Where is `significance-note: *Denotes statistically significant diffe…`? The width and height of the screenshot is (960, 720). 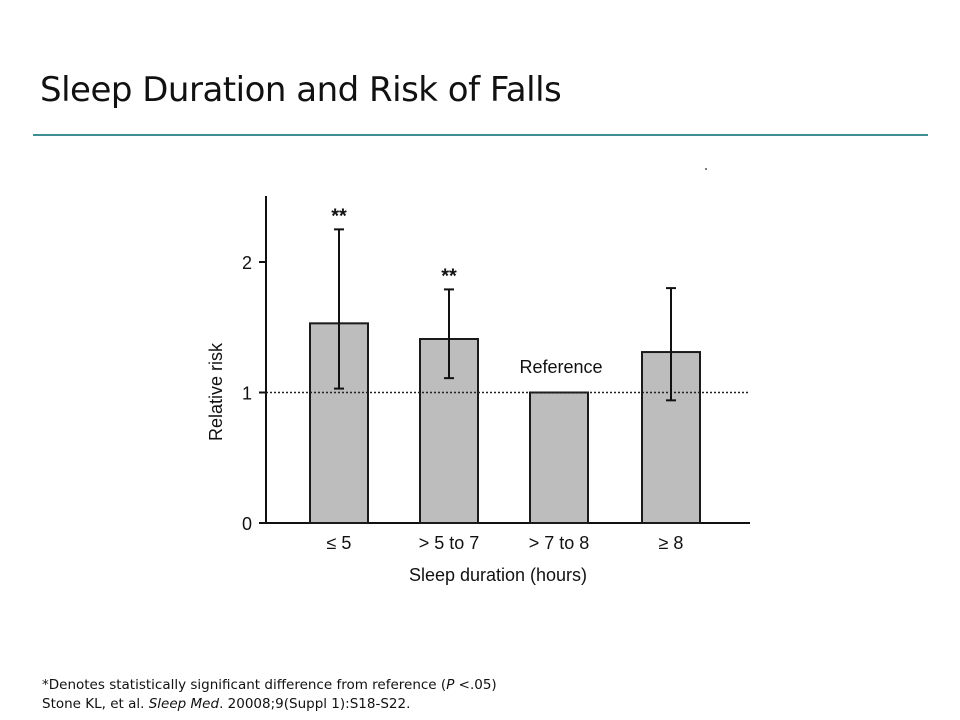
significance-note: *Denotes statistically significant diffe… is located at coordinates (269, 685).